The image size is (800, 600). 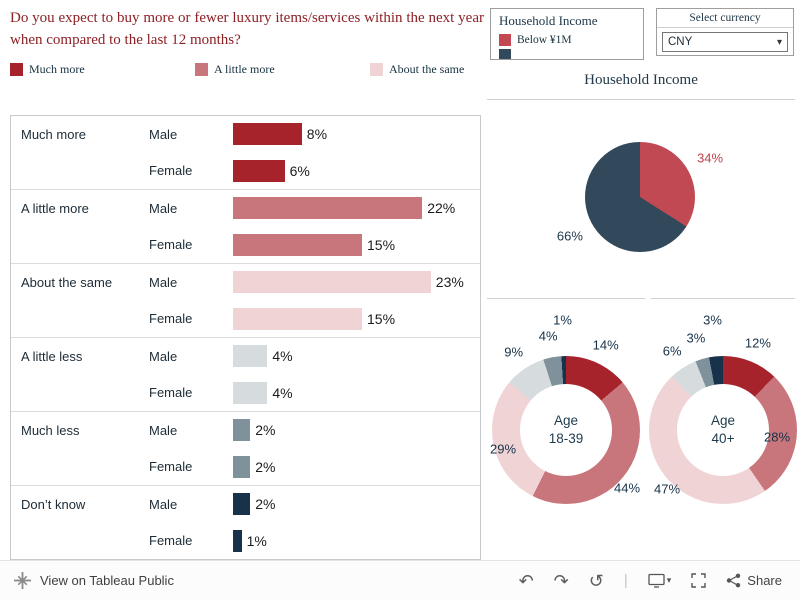 What do you see at coordinates (571, 54) in the screenshot?
I see `income-legend-item` at bounding box center [571, 54].